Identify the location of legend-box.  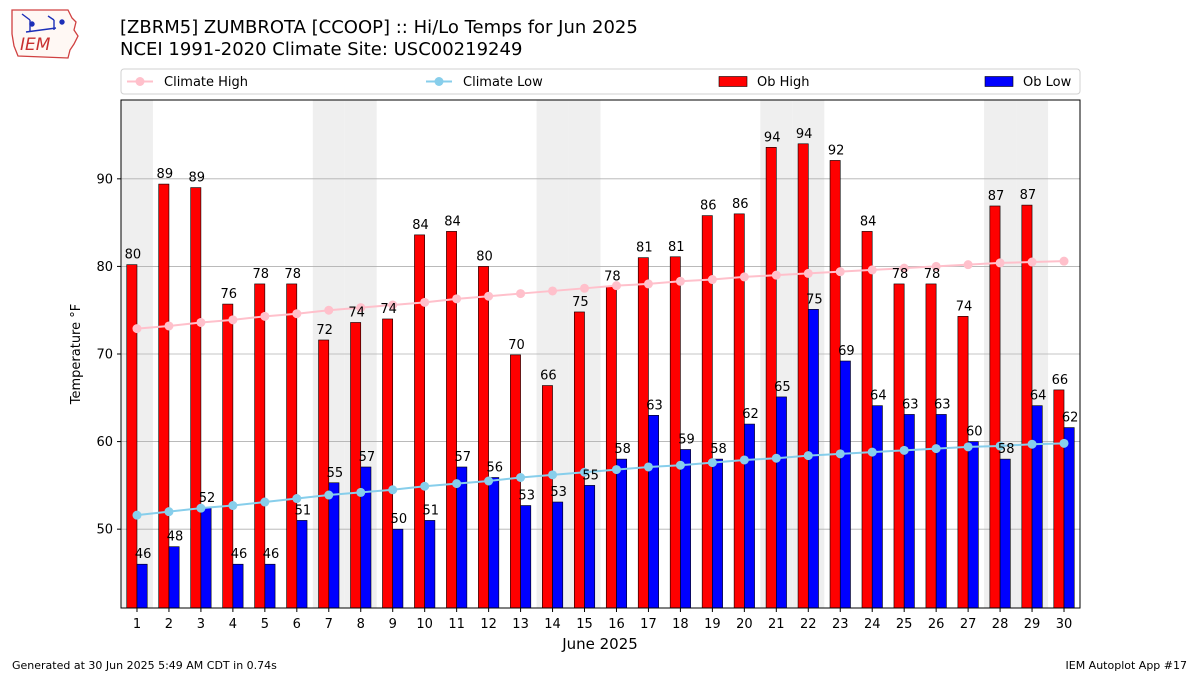
(600, 81).